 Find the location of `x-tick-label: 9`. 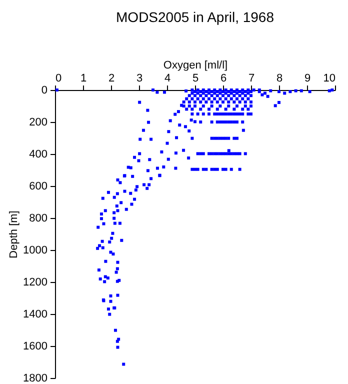

x-tick-label: 9 is located at coordinates (307, 78).